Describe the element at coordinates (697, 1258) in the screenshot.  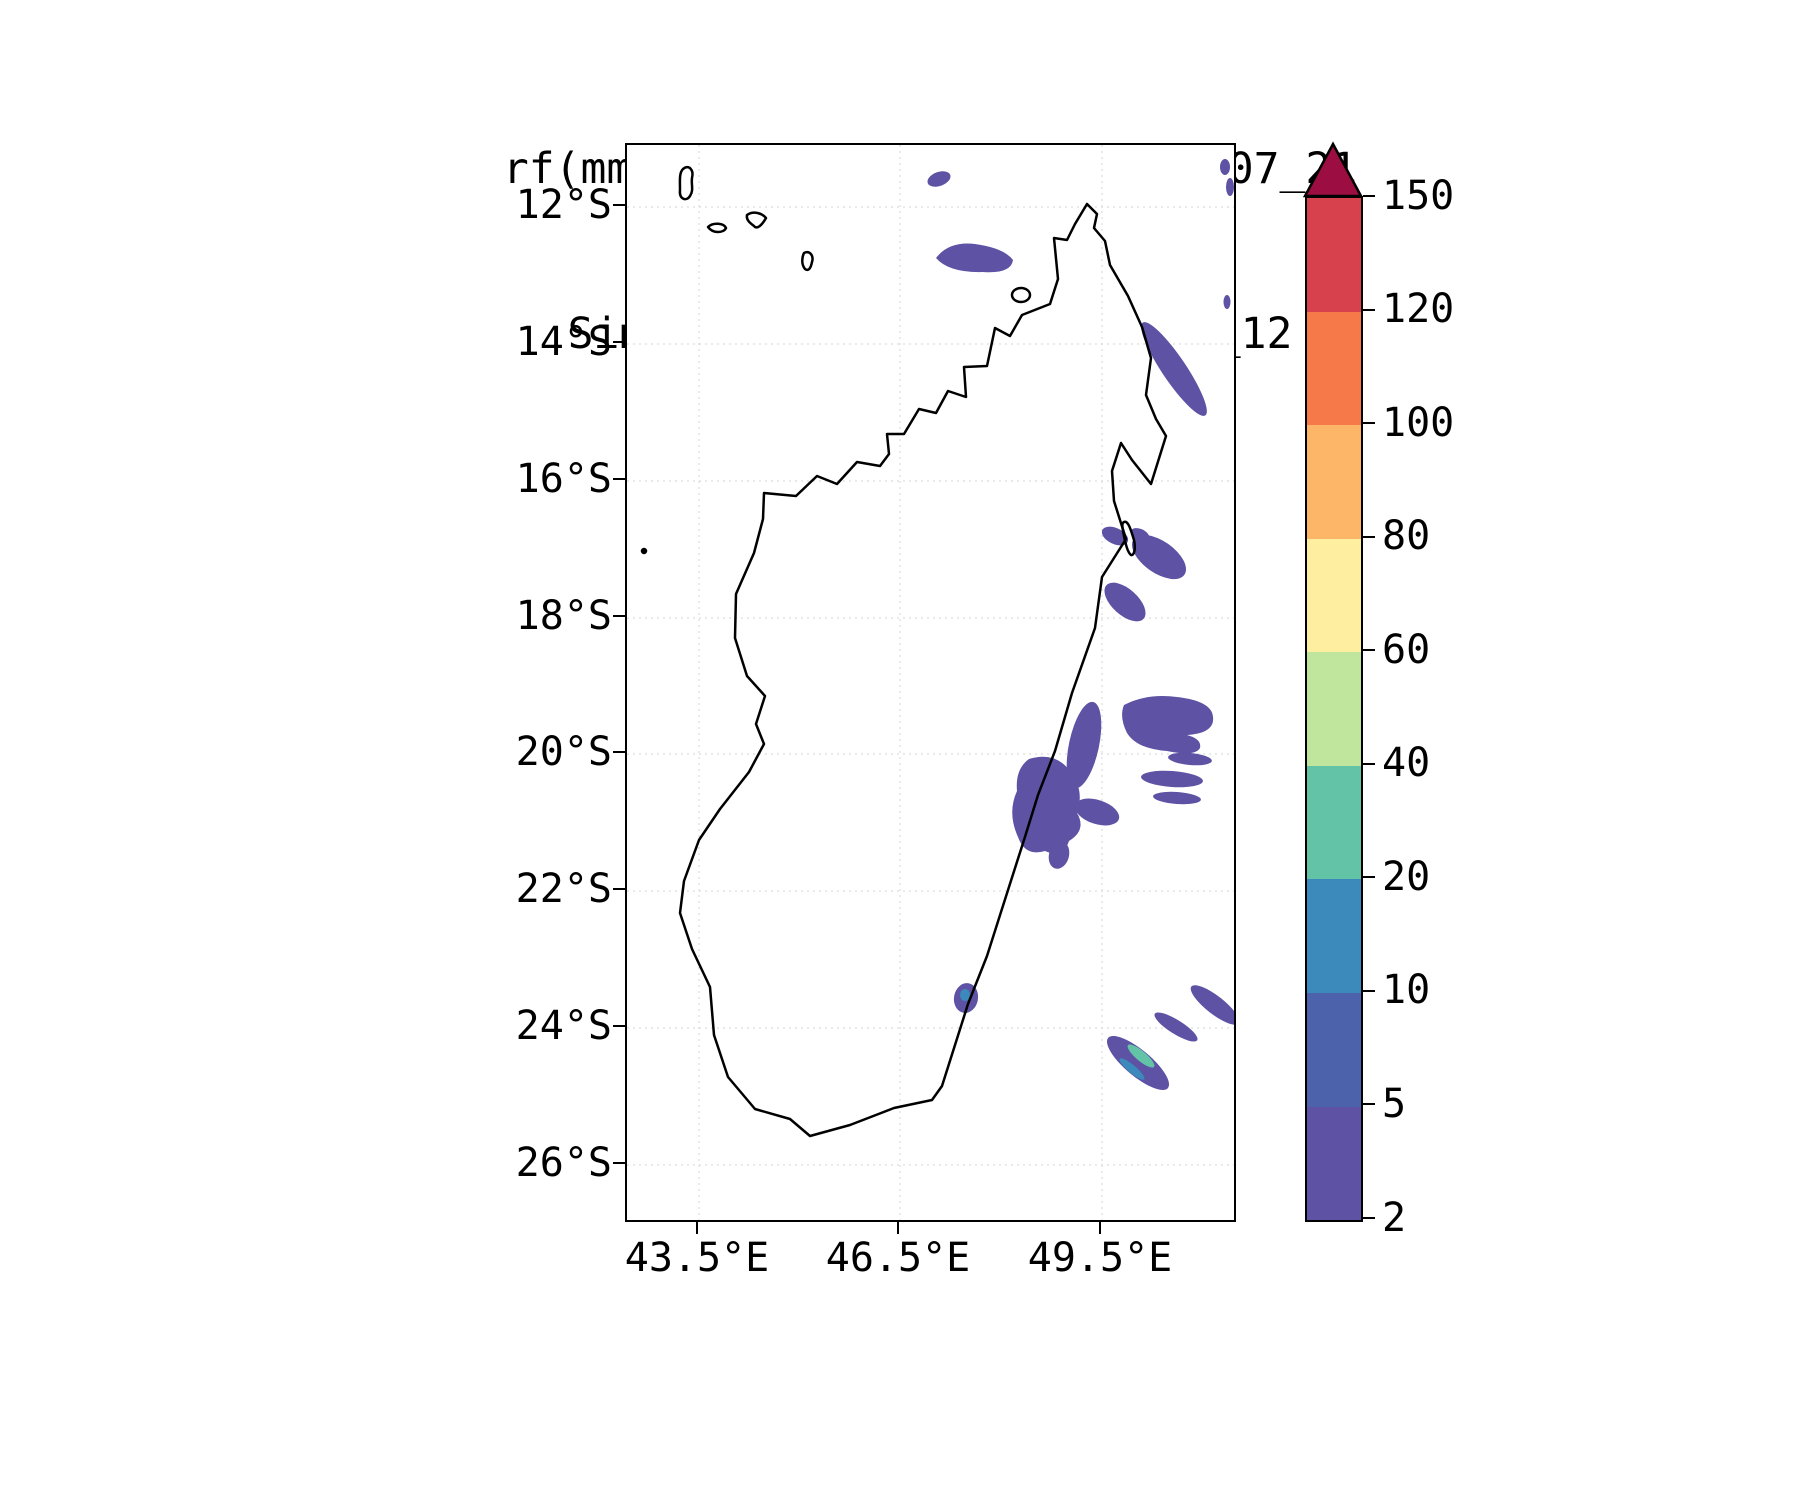
I see `x-tick-label: 43.5°E` at that location.